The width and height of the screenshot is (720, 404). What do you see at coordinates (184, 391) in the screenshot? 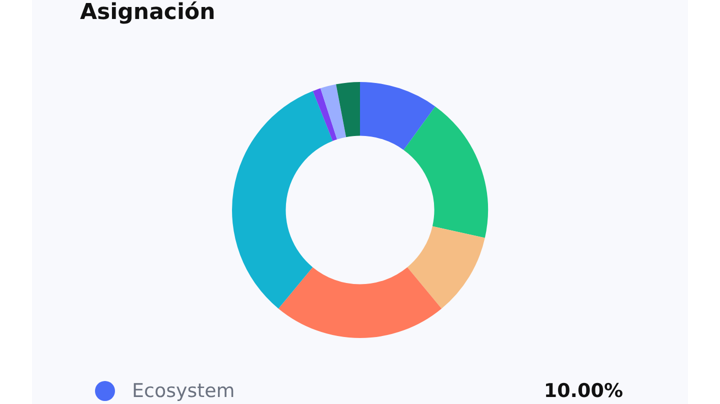
I see `legend-label: Ecosystem` at bounding box center [184, 391].